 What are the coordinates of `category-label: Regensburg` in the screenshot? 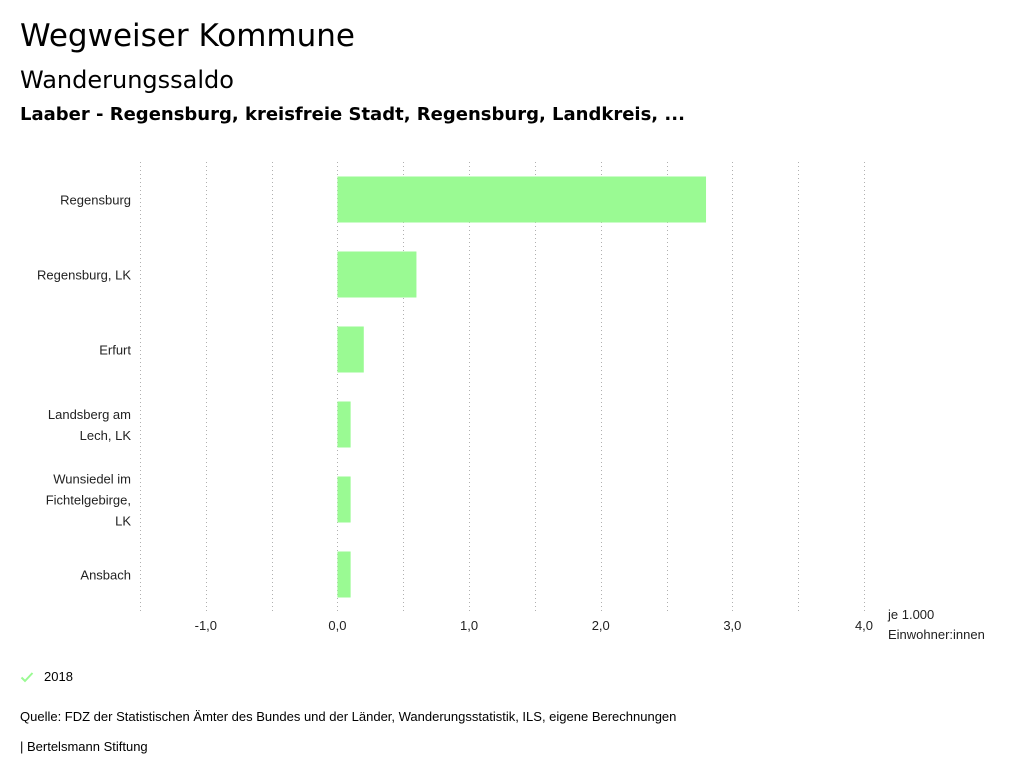 It's located at (95, 200).